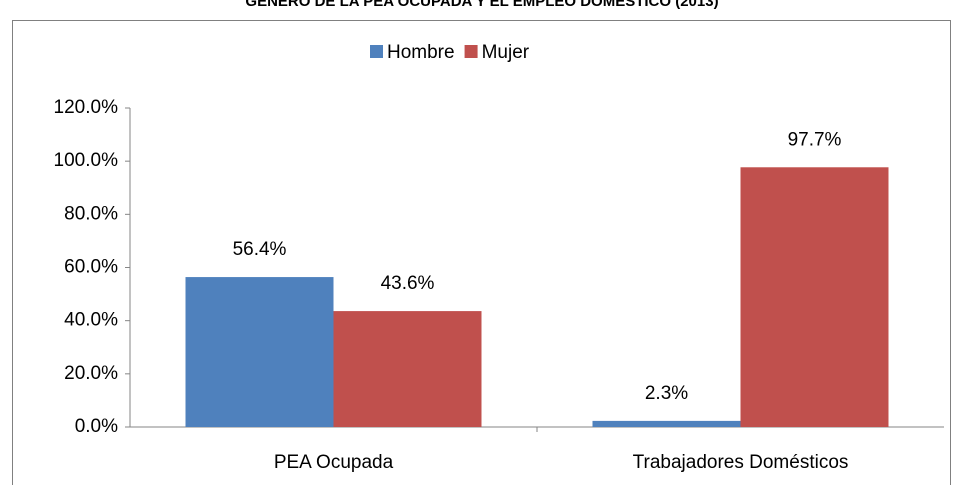  What do you see at coordinates (91, 373) in the screenshot?
I see `y-tick-label: 20.0%` at bounding box center [91, 373].